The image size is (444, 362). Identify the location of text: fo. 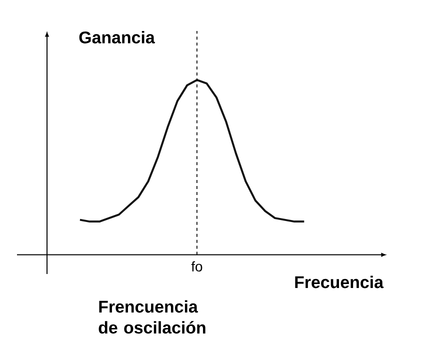
(196, 266).